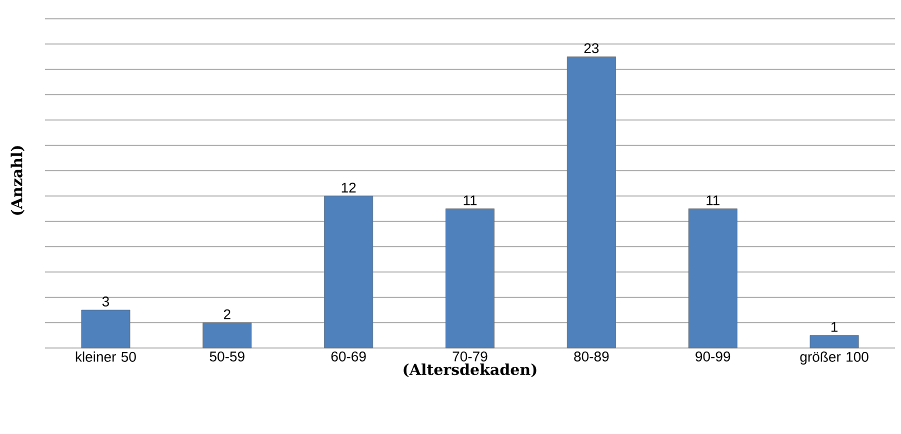 This screenshot has width=901, height=434. Describe the element at coordinates (834, 327) in the screenshot. I see `data-label: 1` at that location.